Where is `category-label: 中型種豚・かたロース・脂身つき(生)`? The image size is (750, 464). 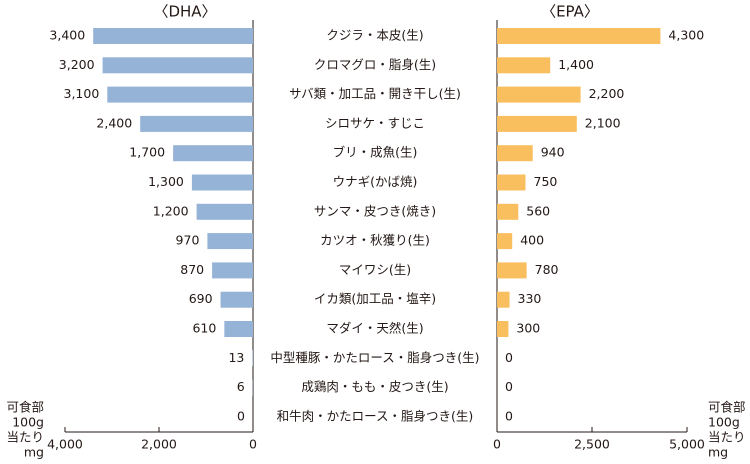
category-label: 中型種豚・かたロース・脂身つき(生) is located at coordinates (374, 357).